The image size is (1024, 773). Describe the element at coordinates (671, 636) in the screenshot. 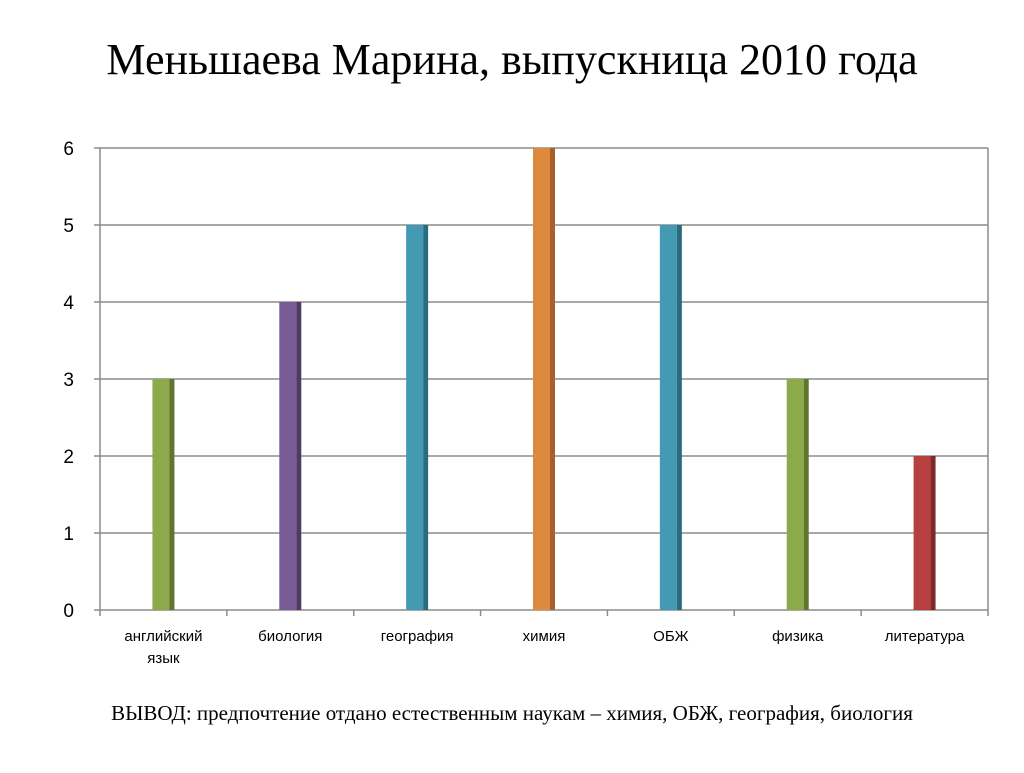

I see `x-tick-label: ОБЖ` at that location.